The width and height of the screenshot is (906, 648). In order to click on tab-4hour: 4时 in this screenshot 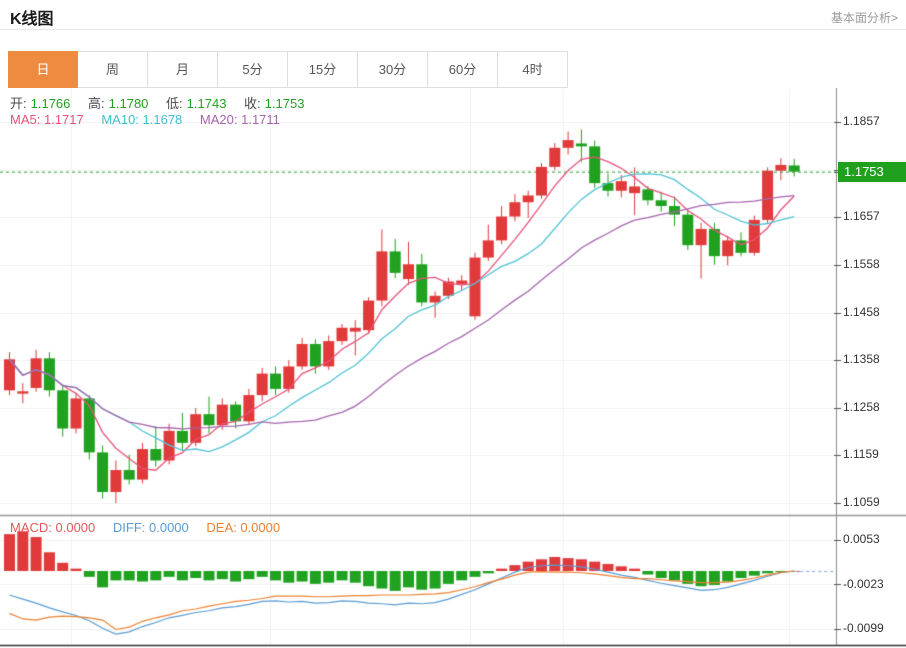, I will do `click(533, 69)`.